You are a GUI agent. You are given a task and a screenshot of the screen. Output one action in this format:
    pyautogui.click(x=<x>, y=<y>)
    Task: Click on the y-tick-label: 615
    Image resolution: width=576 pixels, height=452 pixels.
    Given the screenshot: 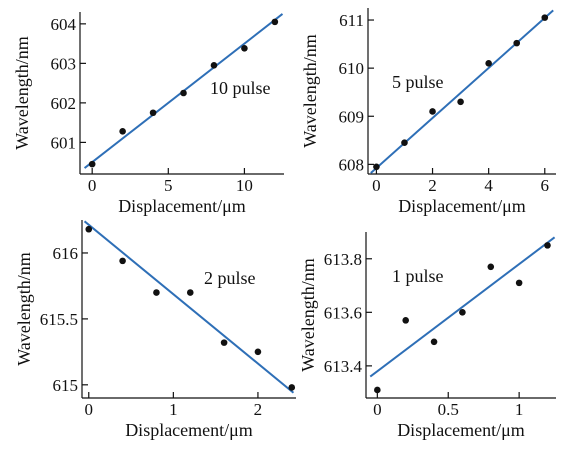 What is the action you would take?
    pyautogui.click(x=66, y=385)
    